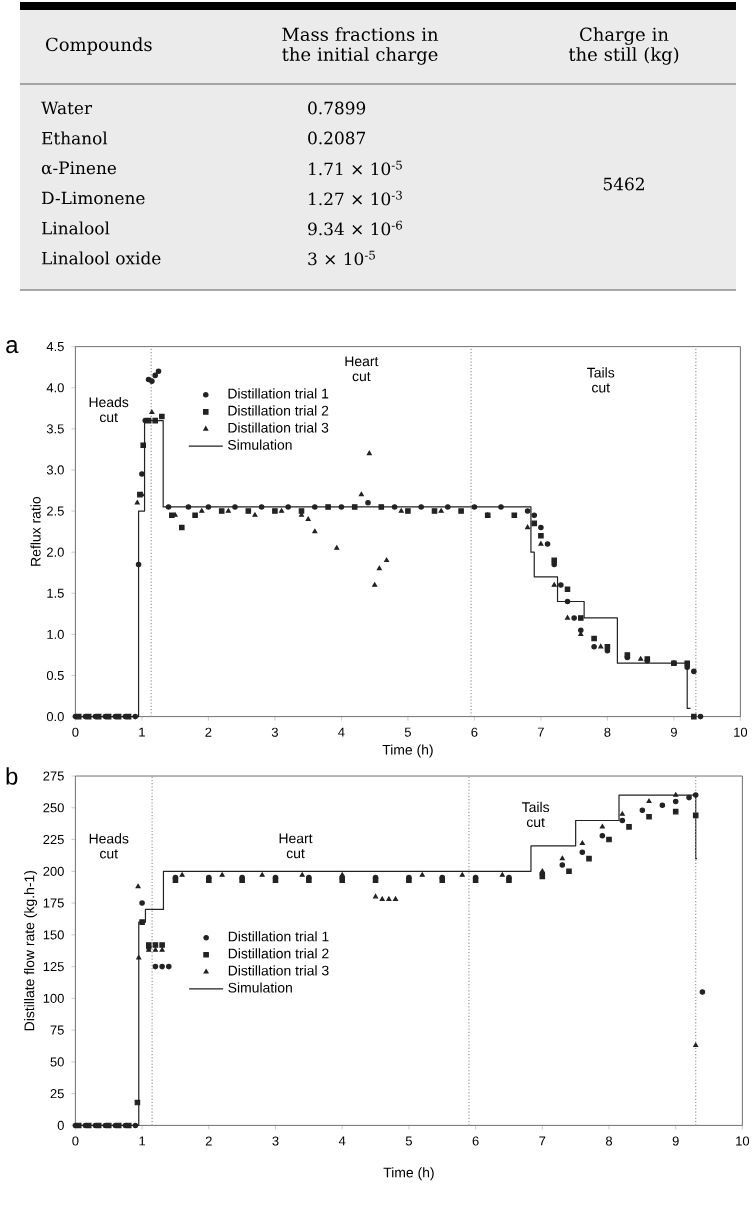 Image resolution: width=752 pixels, height=1210 pixels. Describe the element at coordinates (623, 184) in the screenshot. I see `text: 5462` at that location.